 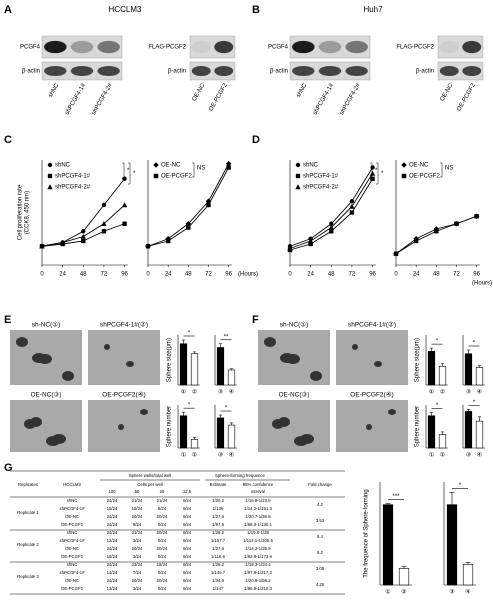 What do you see at coordinates (54, 90) in the screenshot?
I see `lane-label: shNC` at bounding box center [54, 90].